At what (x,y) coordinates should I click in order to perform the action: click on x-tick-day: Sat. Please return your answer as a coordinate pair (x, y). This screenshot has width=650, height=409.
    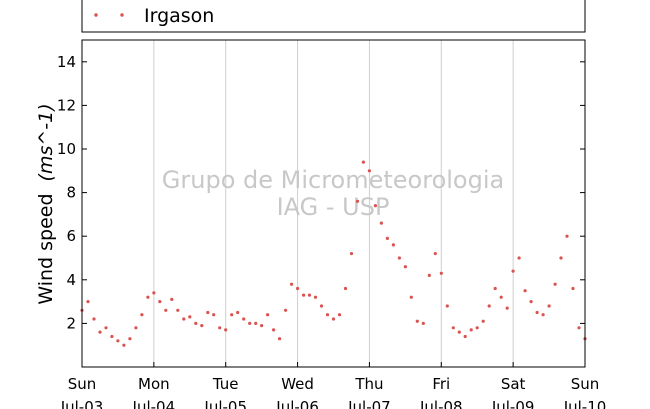
    Looking at the image, I should click on (513, 384).